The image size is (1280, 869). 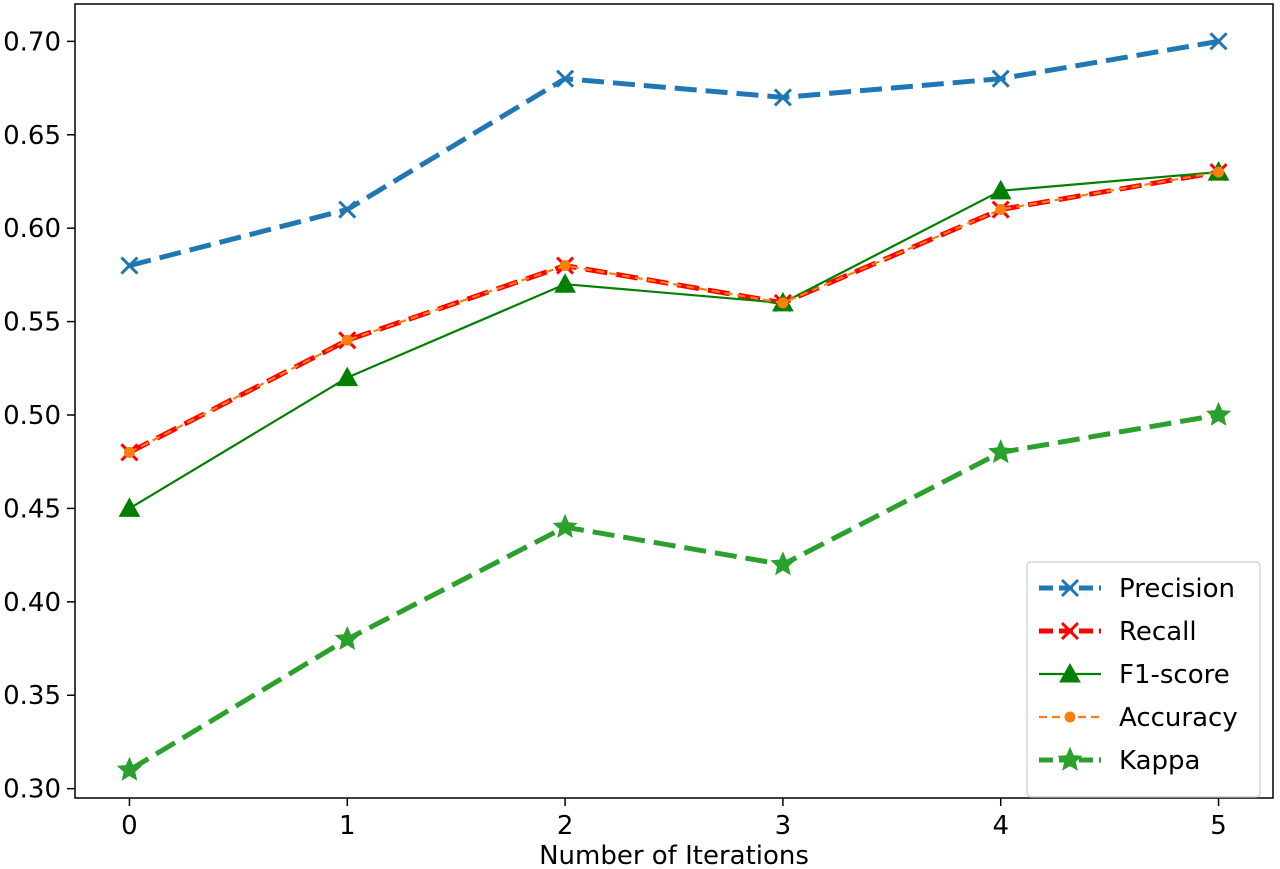 I want to click on legend-item-kappa: Kappa, so click(x=1119, y=761).